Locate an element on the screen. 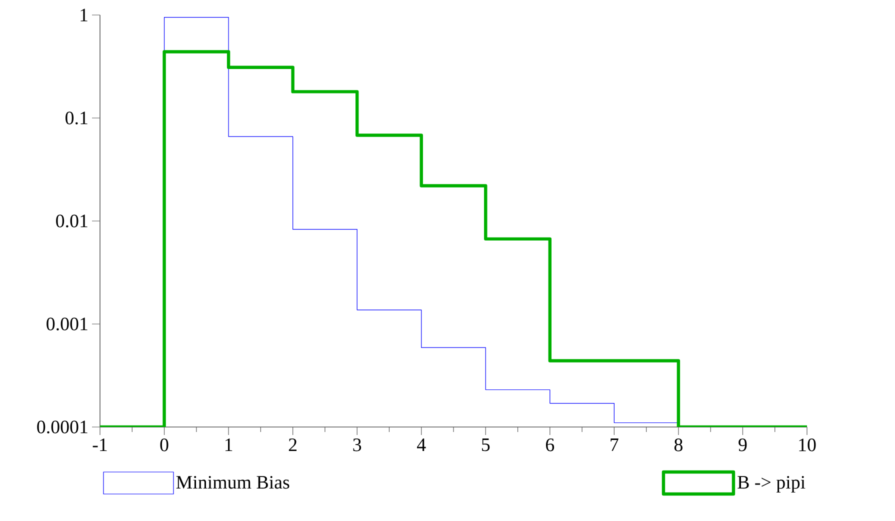 The width and height of the screenshot is (895, 521). x-tick-label: 1 is located at coordinates (228, 445).